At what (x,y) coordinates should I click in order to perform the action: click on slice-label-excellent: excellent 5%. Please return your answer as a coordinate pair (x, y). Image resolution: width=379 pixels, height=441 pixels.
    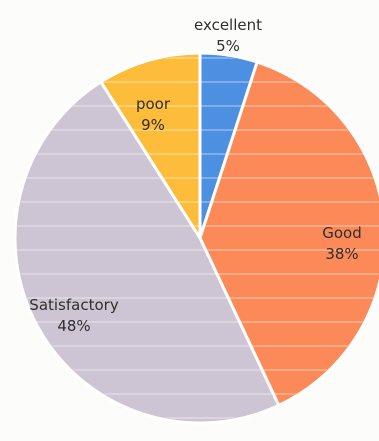
    Looking at the image, I should click on (228, 36).